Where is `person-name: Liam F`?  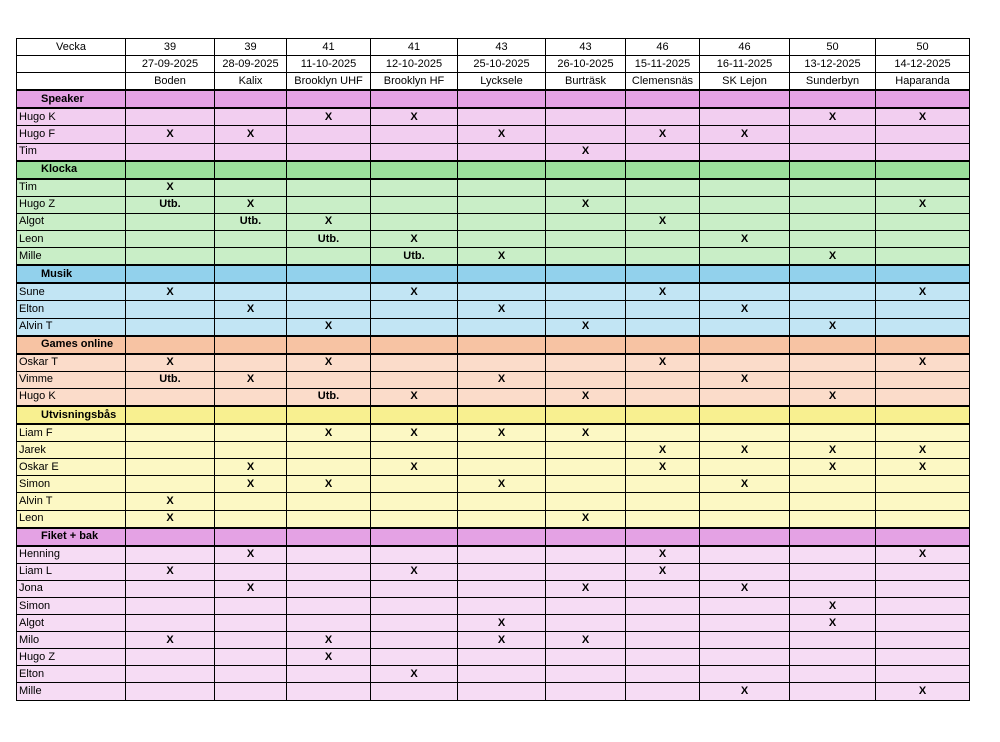 person-name: Liam F is located at coordinates (71, 433).